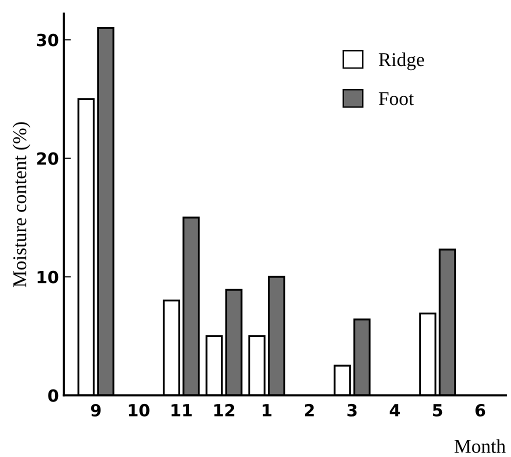 This screenshot has width=511, height=457. What do you see at coordinates (401, 61) in the screenshot?
I see `legend-label: Ridge` at bounding box center [401, 61].